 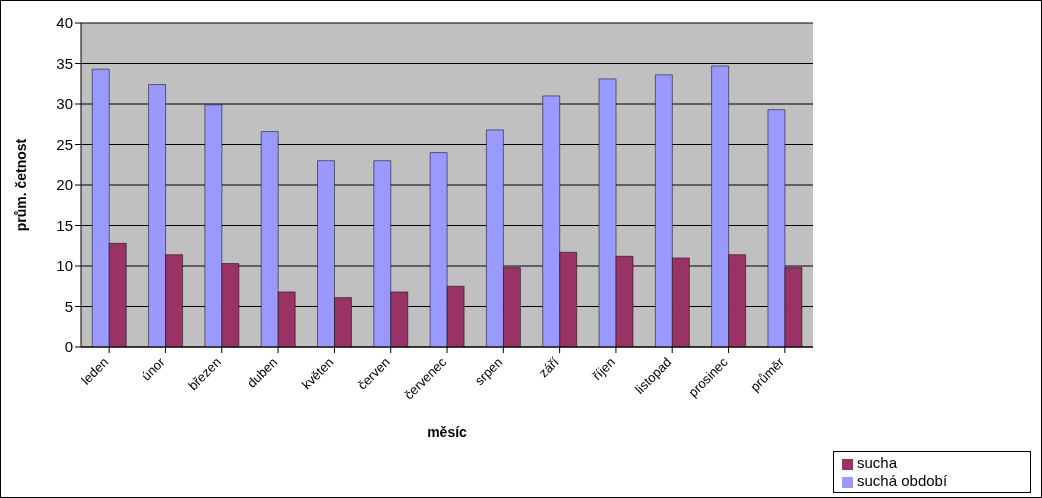 What do you see at coordinates (549, 367) in the screenshot?
I see `x-tick-label: září` at bounding box center [549, 367].